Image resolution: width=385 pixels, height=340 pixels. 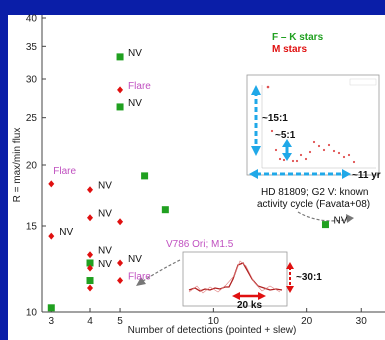 I want to click on point-label-6: NV, so click(x=66, y=232).